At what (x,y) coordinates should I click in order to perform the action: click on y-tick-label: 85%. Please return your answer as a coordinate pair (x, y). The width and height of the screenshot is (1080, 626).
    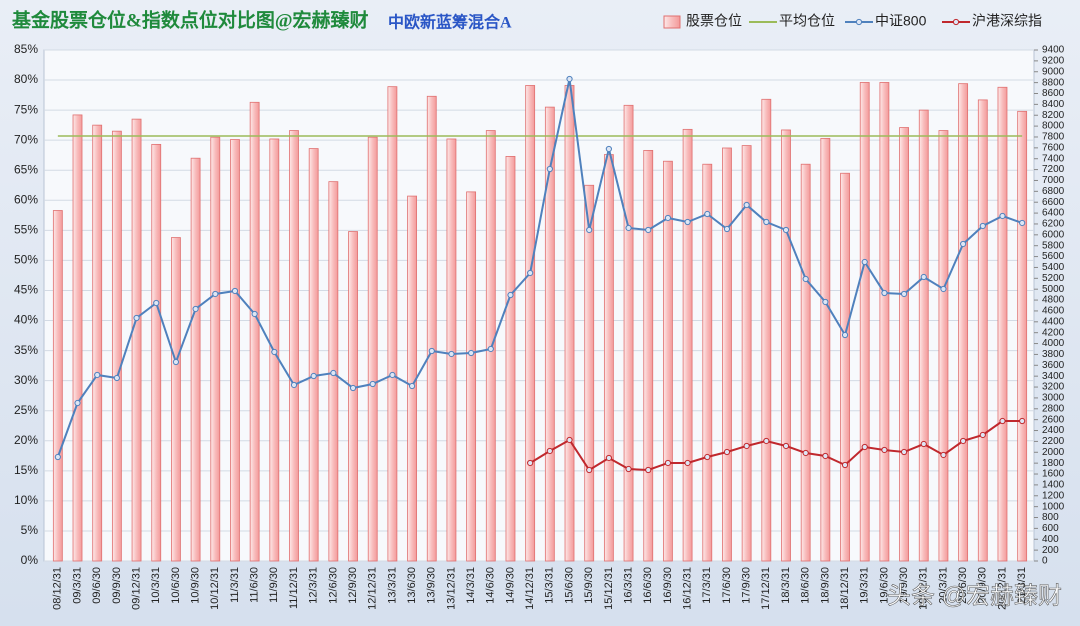
    Looking at the image, I should click on (26, 49).